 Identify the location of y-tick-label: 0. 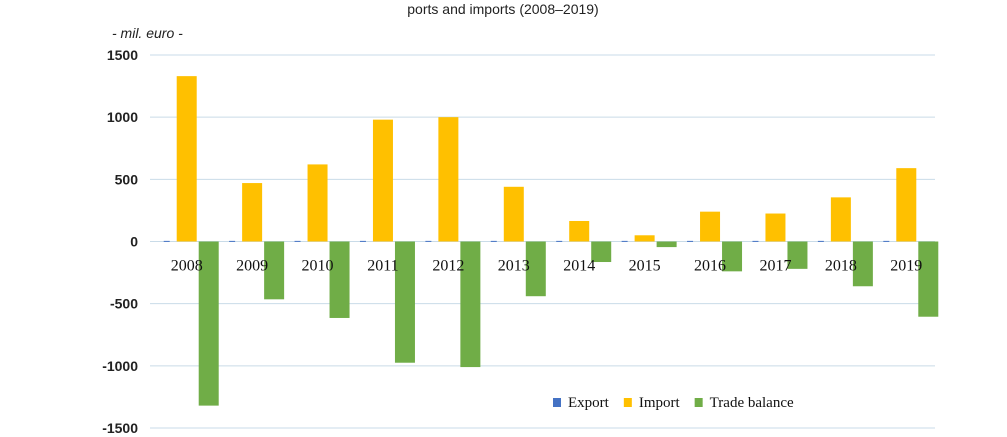
(134, 242).